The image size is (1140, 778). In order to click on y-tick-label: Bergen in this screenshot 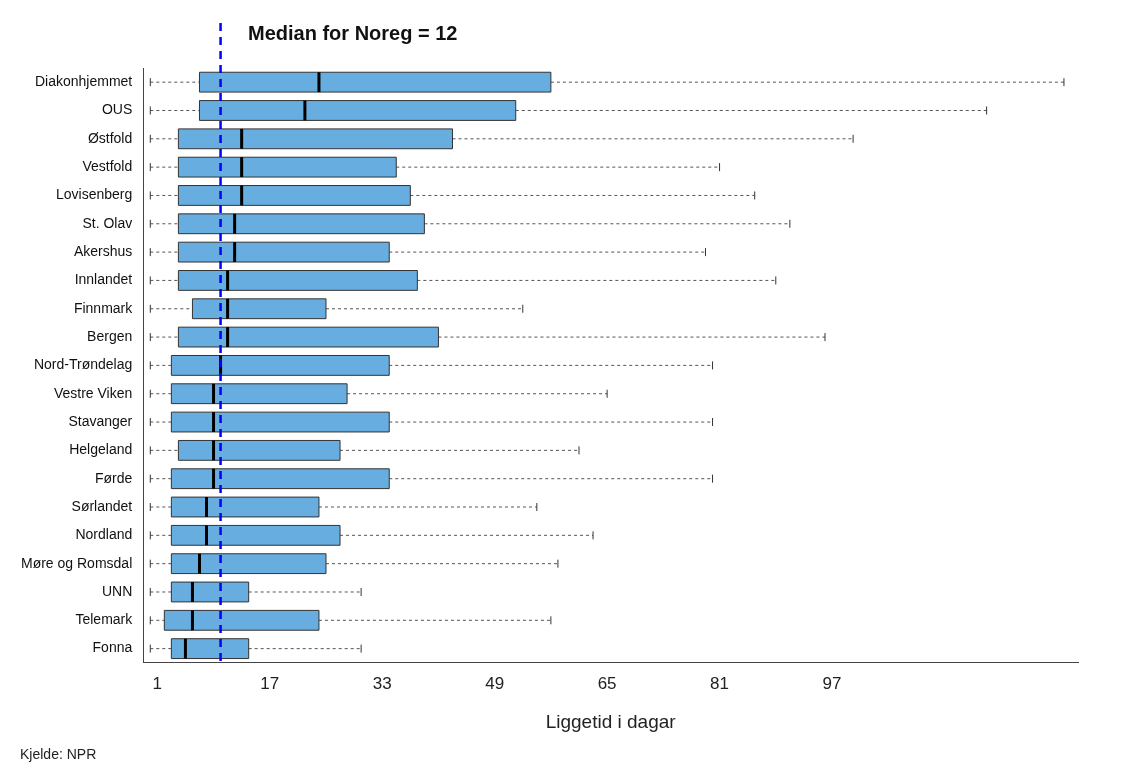, I will do `click(110, 335)`.